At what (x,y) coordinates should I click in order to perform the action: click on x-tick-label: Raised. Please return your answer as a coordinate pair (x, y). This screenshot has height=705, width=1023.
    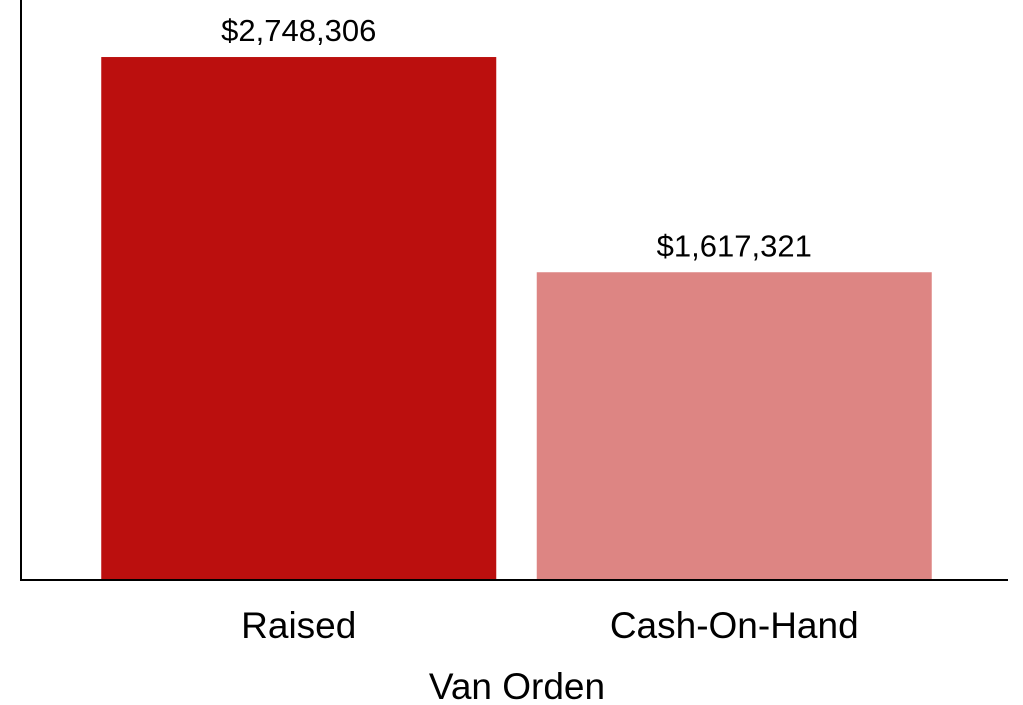
    Looking at the image, I should click on (298, 625).